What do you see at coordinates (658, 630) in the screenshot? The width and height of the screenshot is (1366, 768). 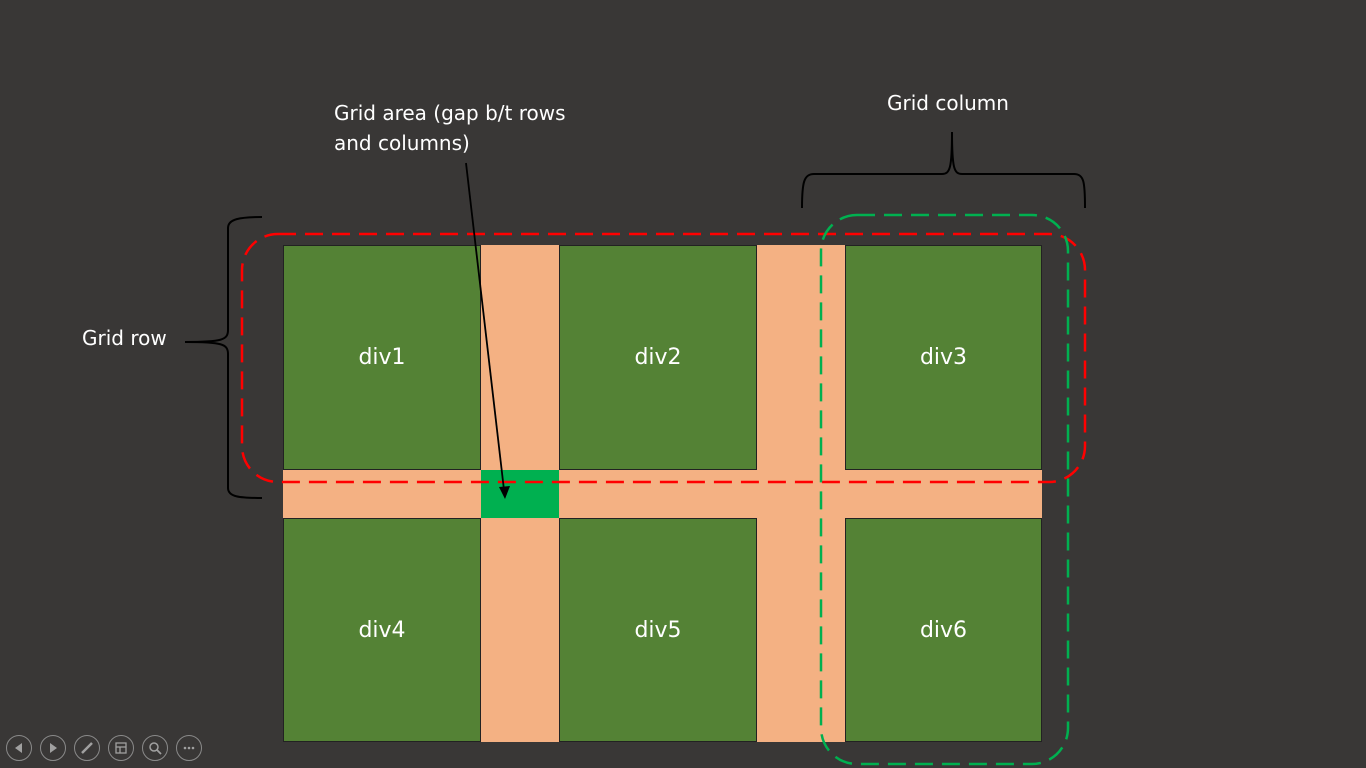 I see `grid-cell-div5: div5` at bounding box center [658, 630].